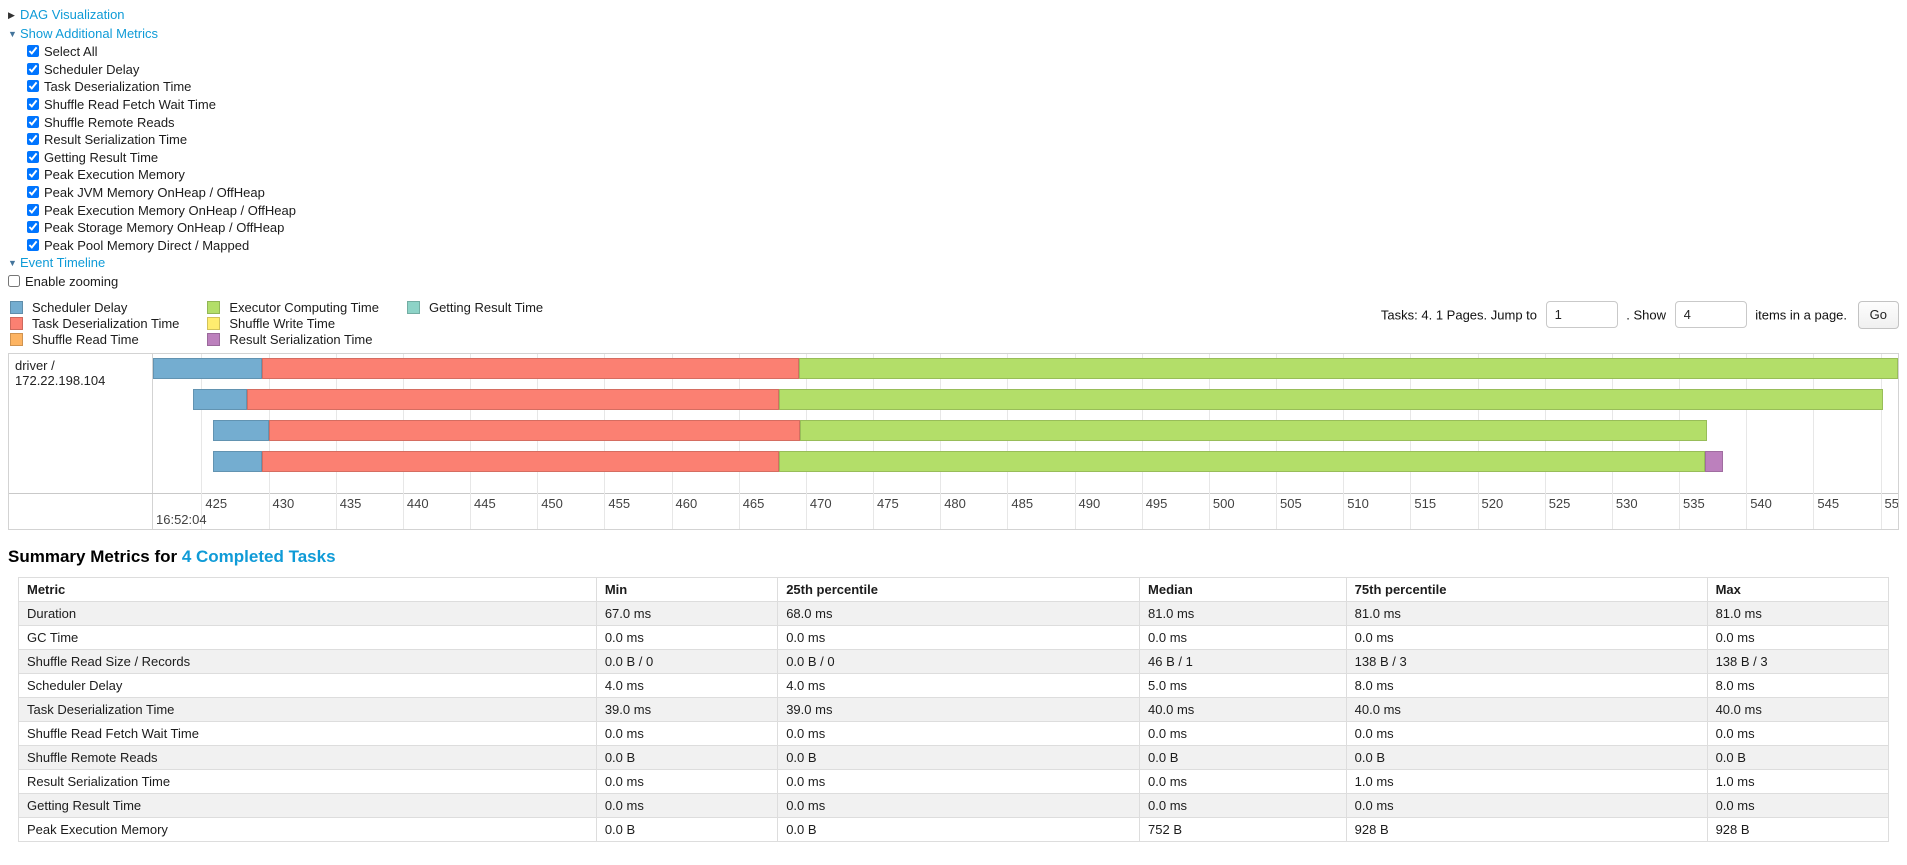 The height and width of the screenshot is (865, 1907). What do you see at coordinates (1891, 503) in the screenshot?
I see `axis-tick-label: 550` at bounding box center [1891, 503].